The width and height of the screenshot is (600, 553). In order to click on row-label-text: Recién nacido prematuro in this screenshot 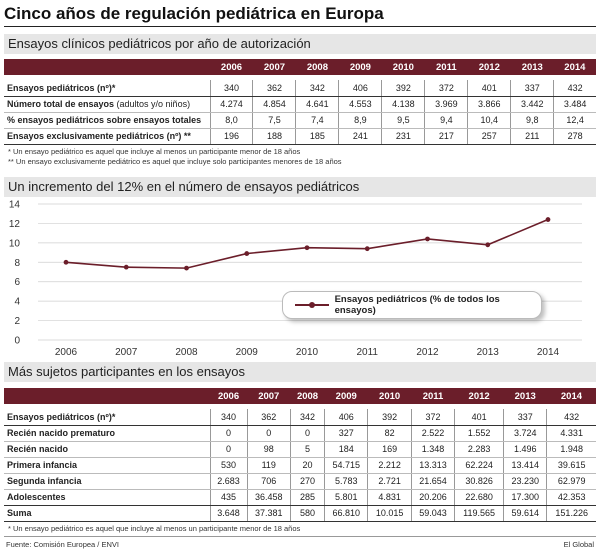, I will do `click(61, 433)`.